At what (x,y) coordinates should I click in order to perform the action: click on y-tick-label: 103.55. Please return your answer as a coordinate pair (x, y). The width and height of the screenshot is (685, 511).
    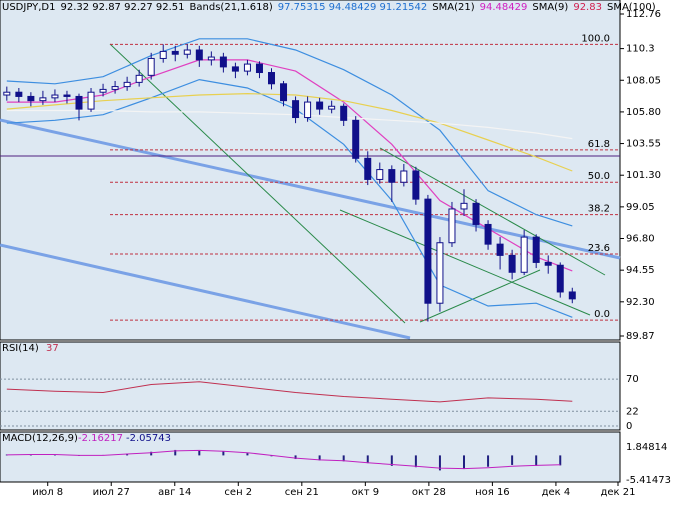
    Looking at the image, I should click on (643, 144).